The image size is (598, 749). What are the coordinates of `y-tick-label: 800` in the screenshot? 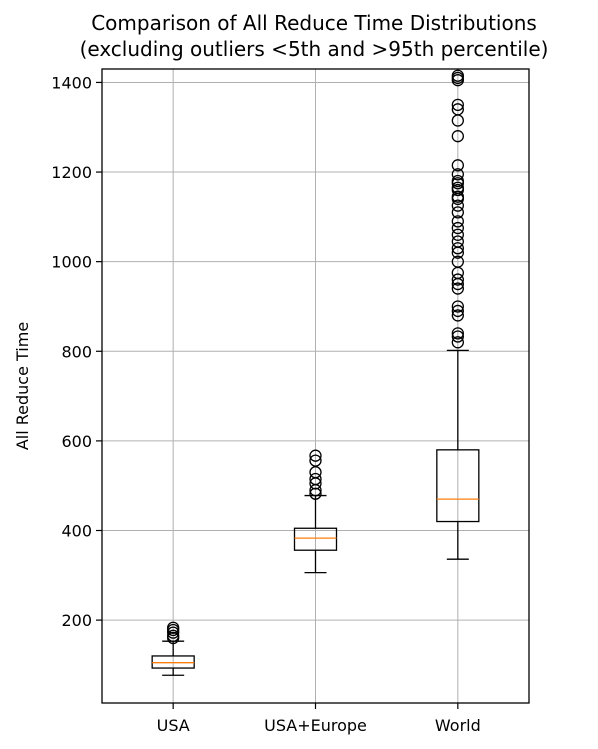 It's located at (76, 351).